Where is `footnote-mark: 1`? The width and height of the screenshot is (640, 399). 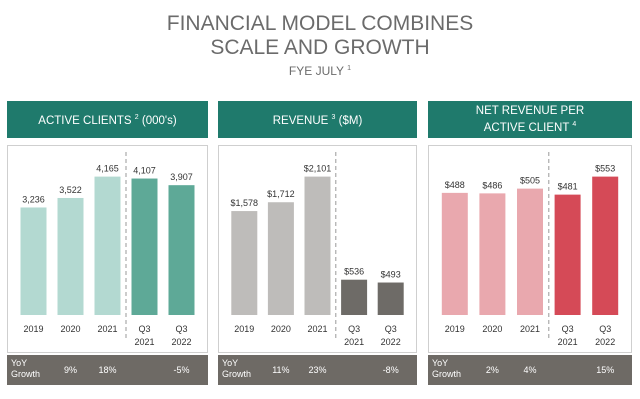 footnote-mark: 1 is located at coordinates (349, 68).